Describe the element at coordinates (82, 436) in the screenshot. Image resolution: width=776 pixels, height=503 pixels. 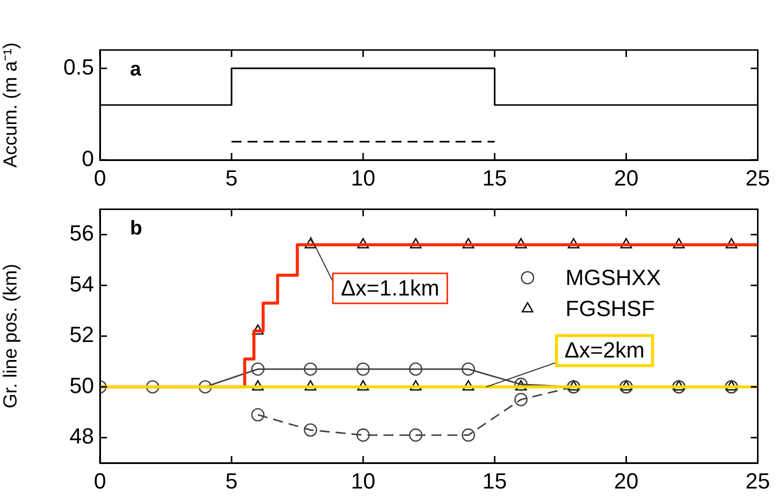
I see `y-tick-label: 48` at that location.